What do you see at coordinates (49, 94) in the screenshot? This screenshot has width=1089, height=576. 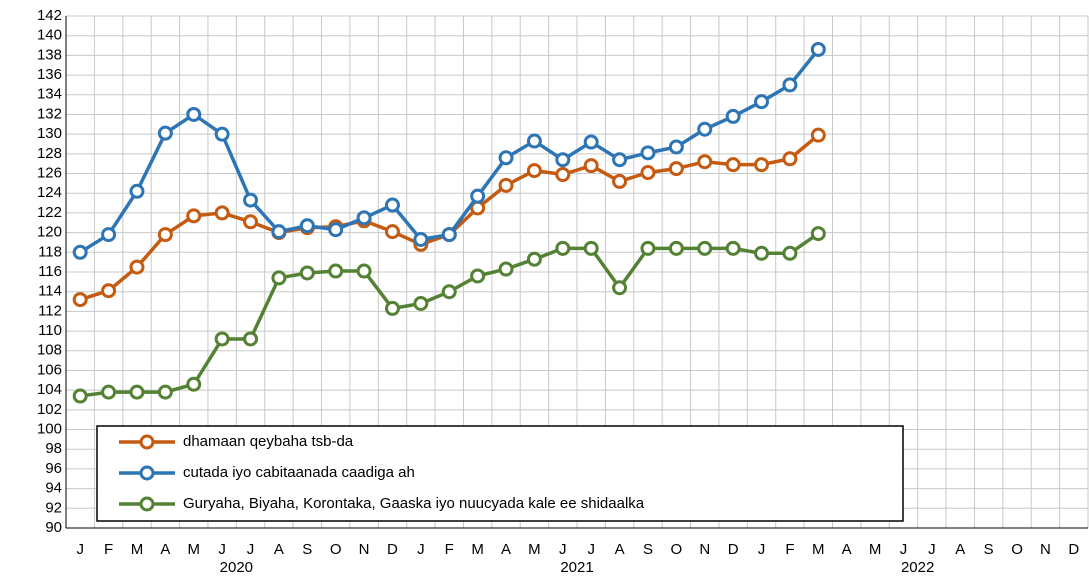 I see `y-tick-label: 134` at bounding box center [49, 94].